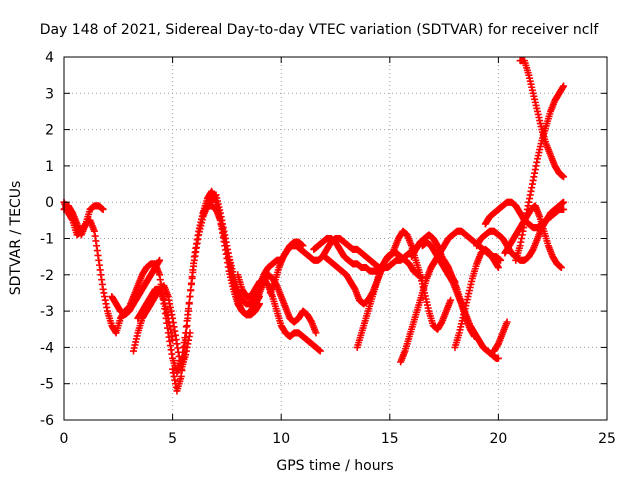 The image size is (640, 480). I want to click on y-tick-label: -4, so click(47, 348).